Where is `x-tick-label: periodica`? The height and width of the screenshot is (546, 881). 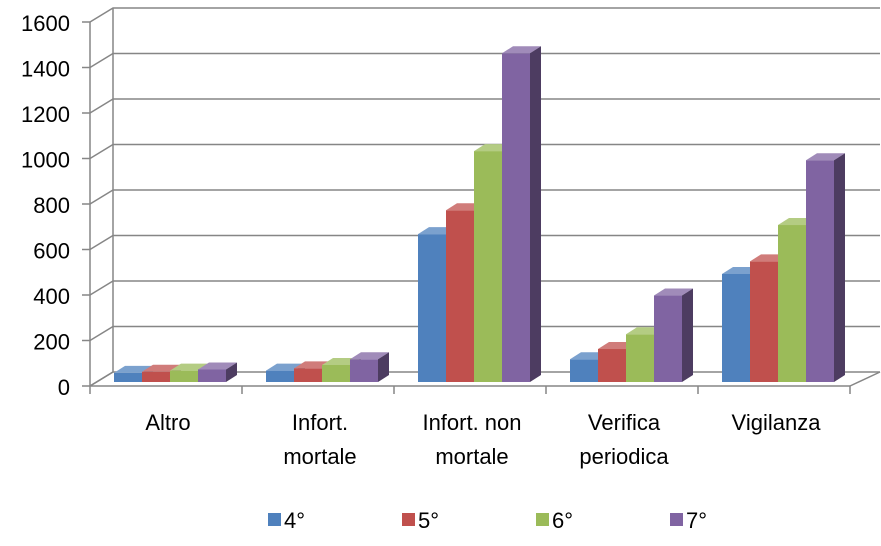
x-tick-label: periodica is located at coordinates (624, 456).